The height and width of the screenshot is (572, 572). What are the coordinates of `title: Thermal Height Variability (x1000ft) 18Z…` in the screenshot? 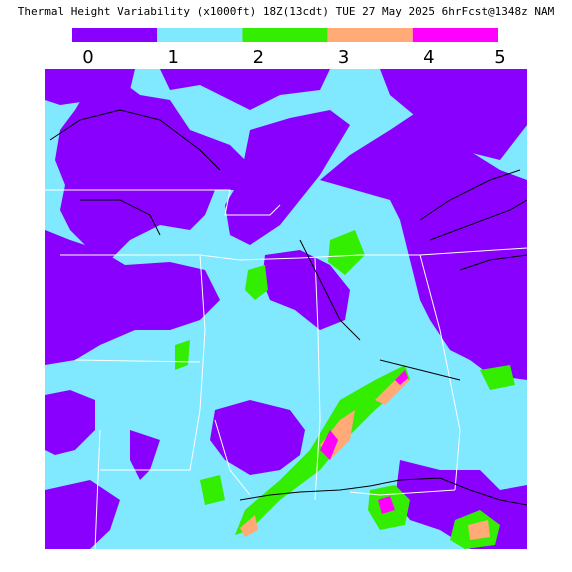 It's located at (286, 11).